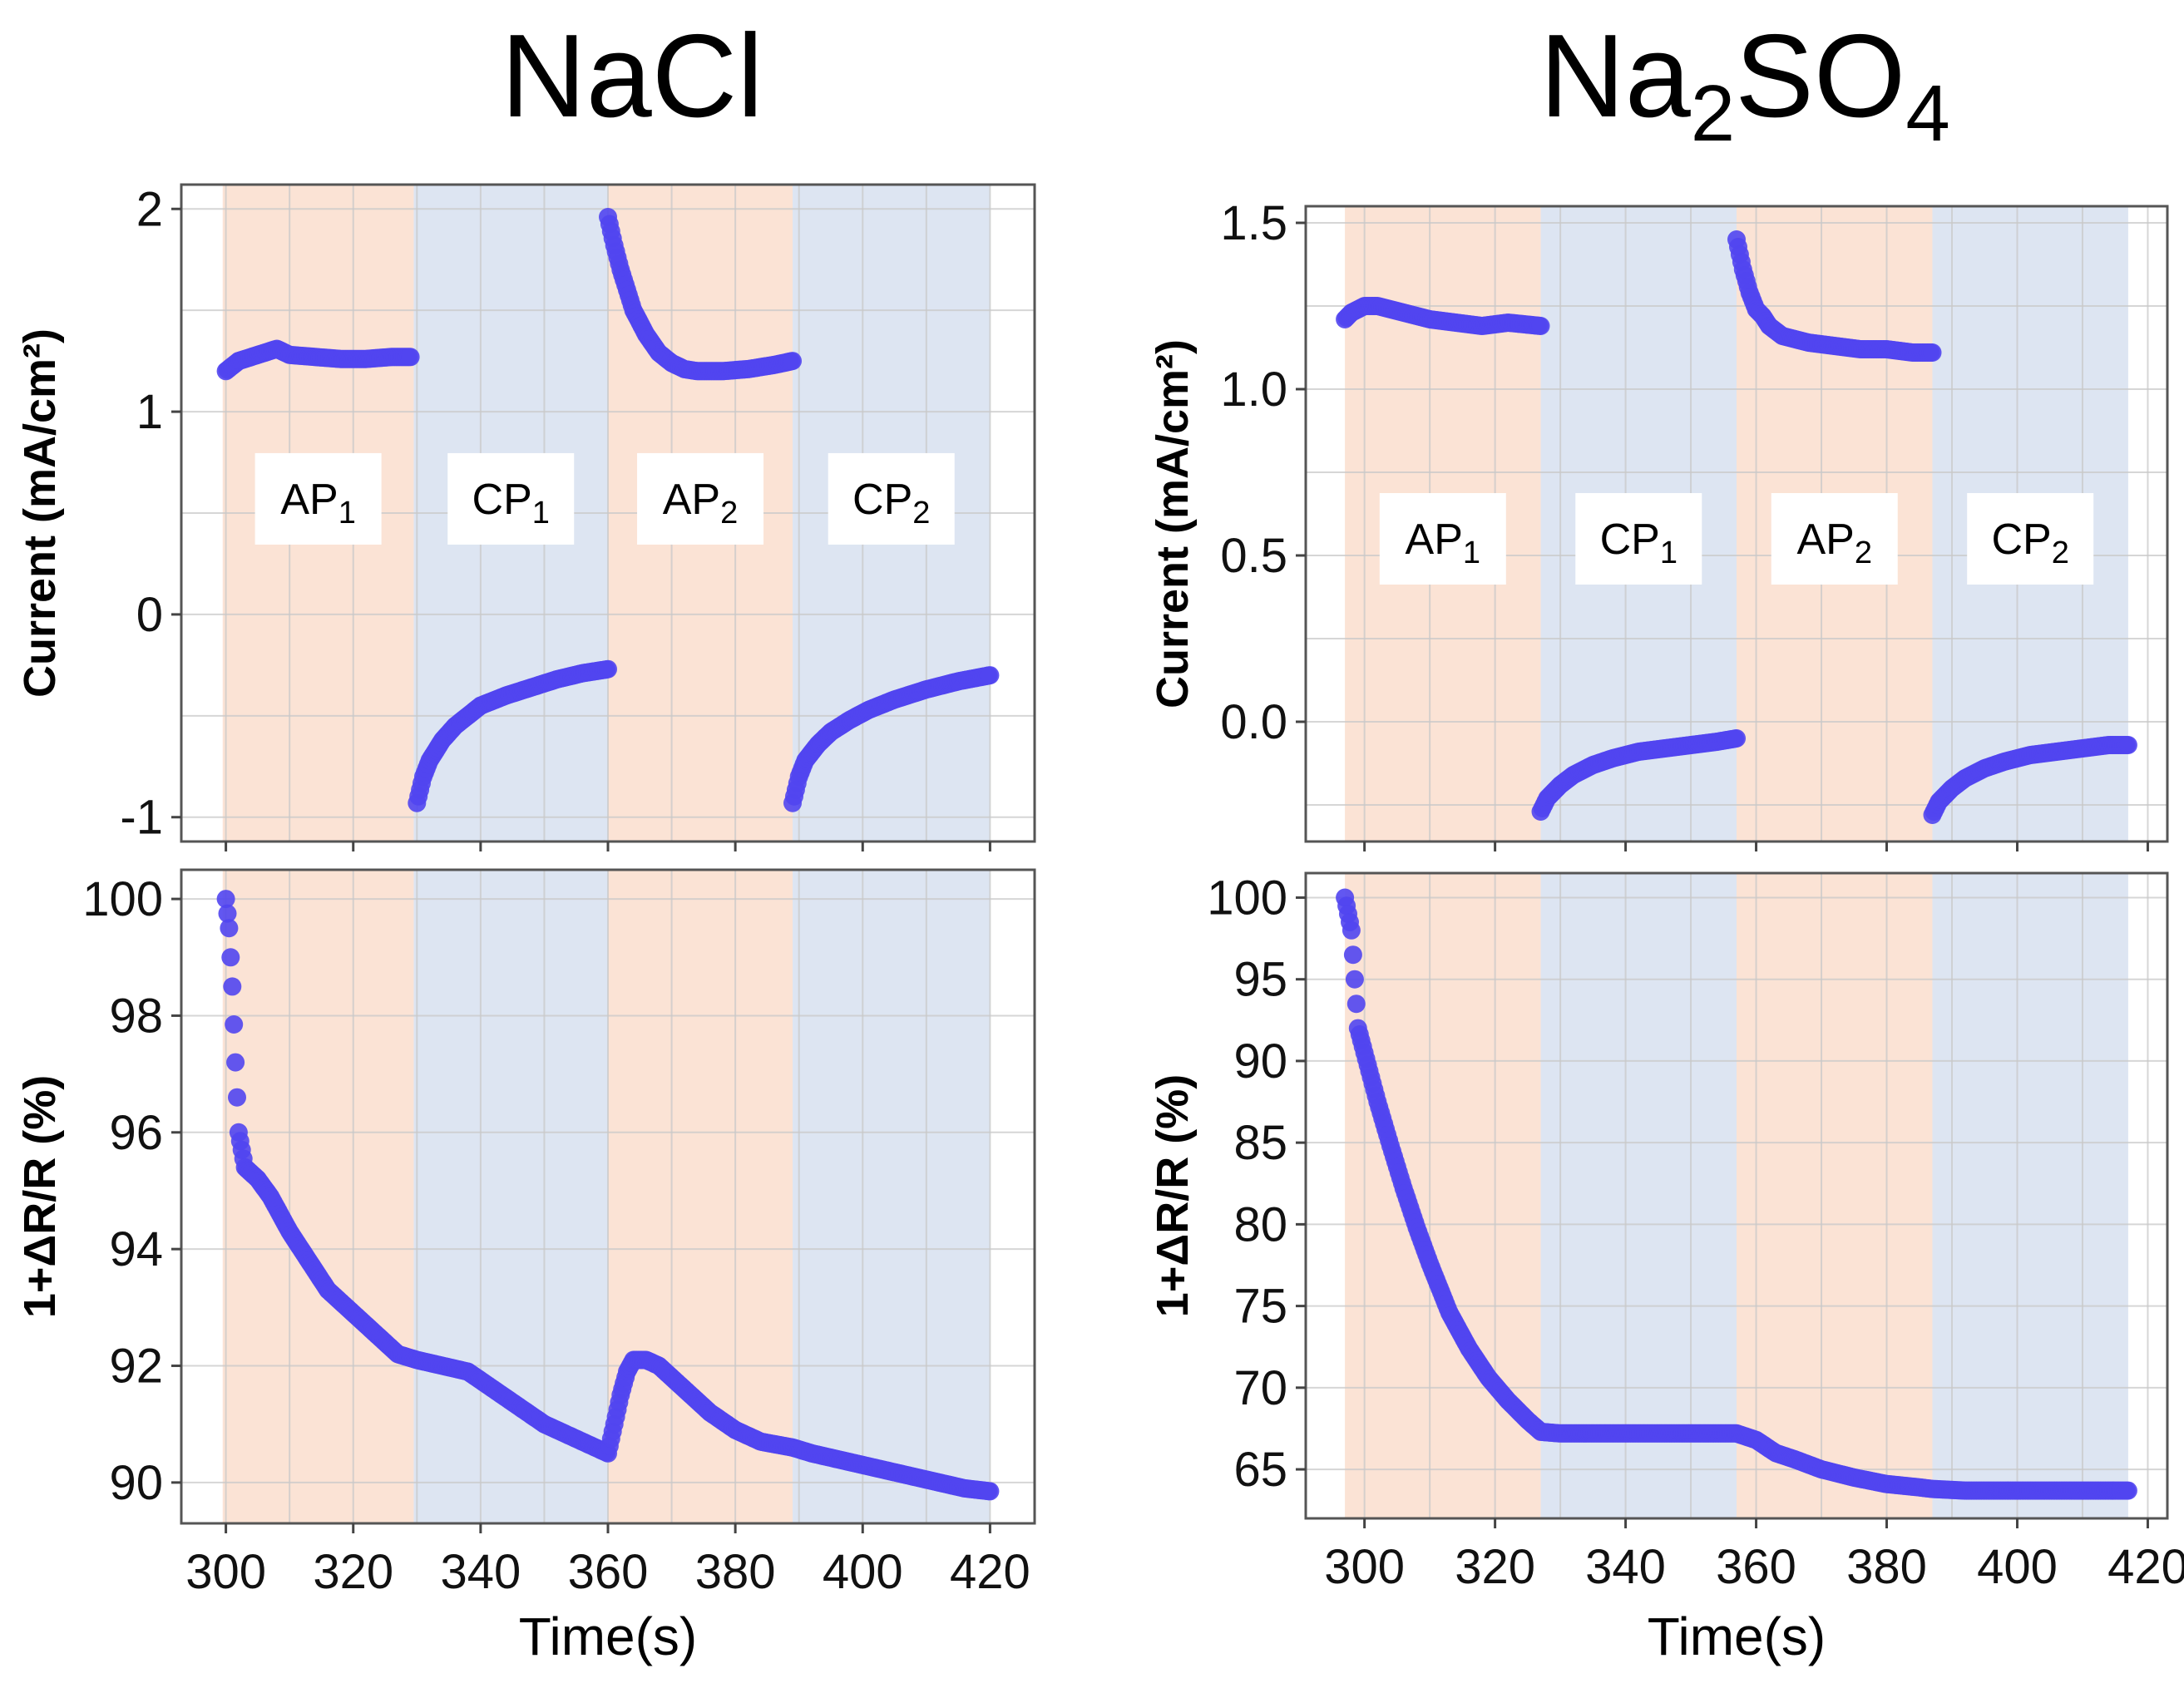 This screenshot has width=2184, height=1688. Describe the element at coordinates (1638, 1195) in the screenshot. I see `phase-band-cp1` at that location.